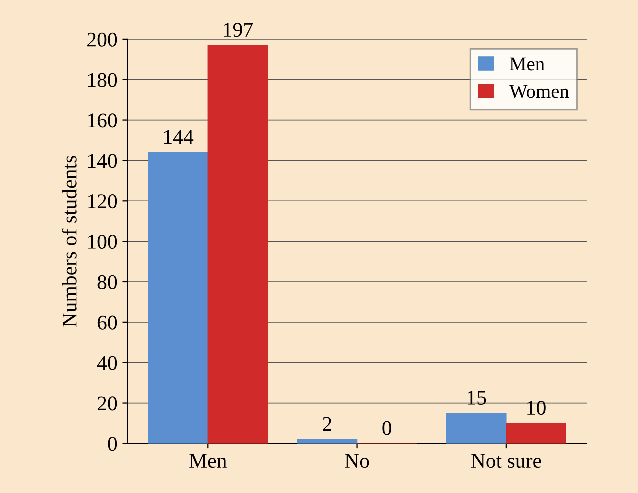  I want to click on data-label: 0, so click(387, 428).